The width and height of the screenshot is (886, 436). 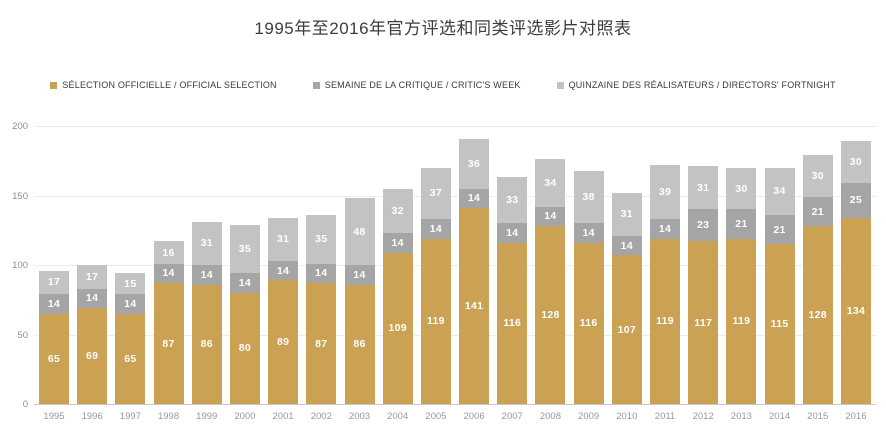 I want to click on bar-2002: 87 14 35 2002, so click(x=321, y=318).